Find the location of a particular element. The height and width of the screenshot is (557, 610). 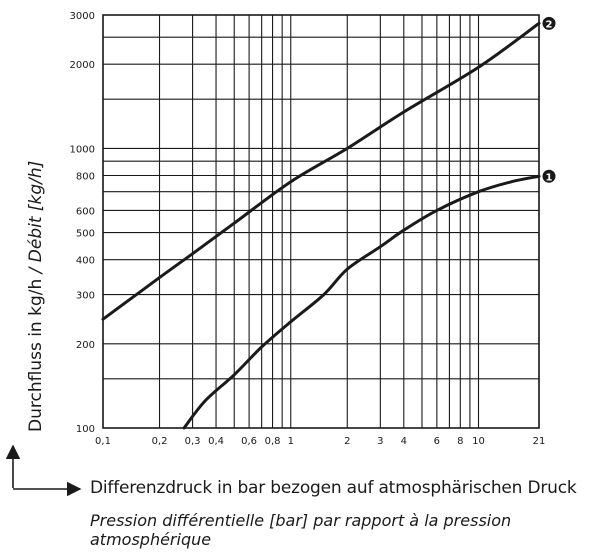

y-tick-label: 100 is located at coordinates (85, 429).